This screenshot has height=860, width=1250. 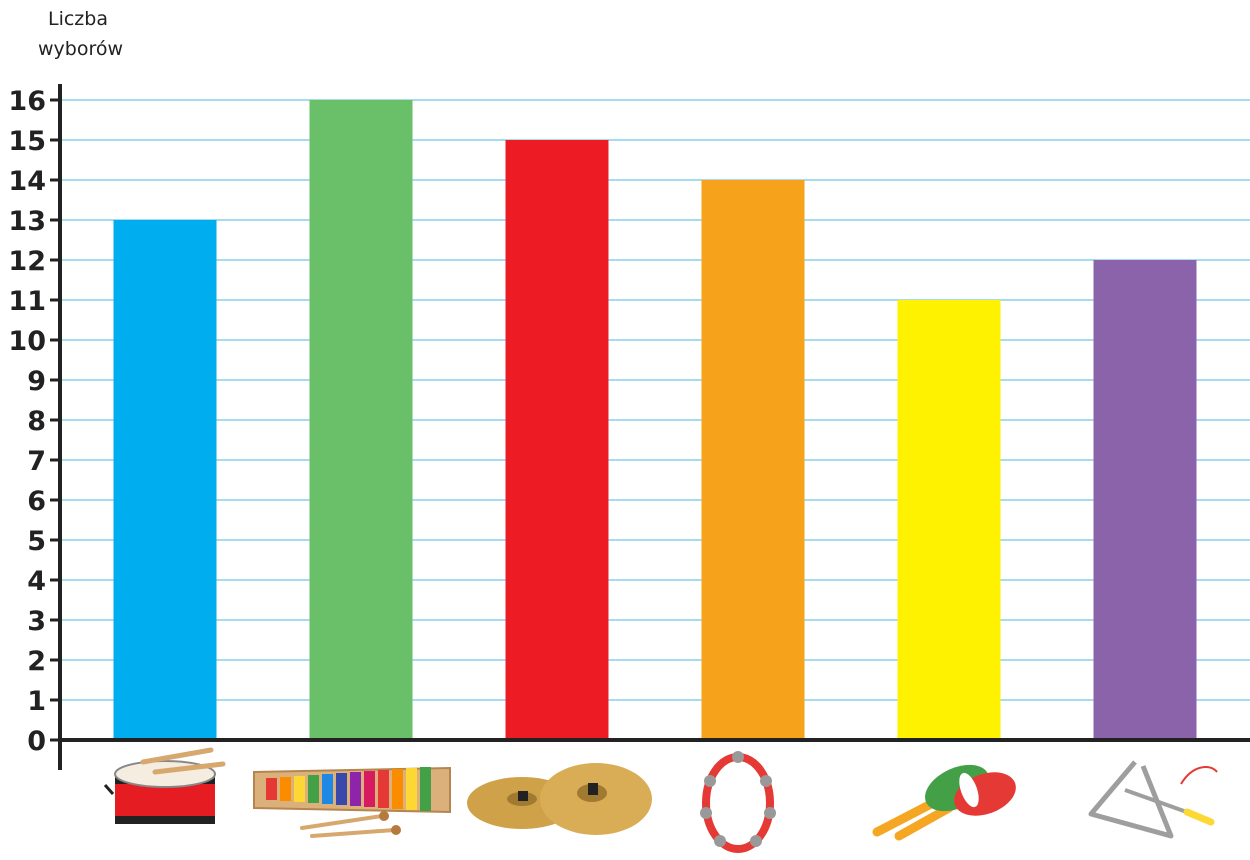 I want to click on drum-icon, so click(x=164, y=785).